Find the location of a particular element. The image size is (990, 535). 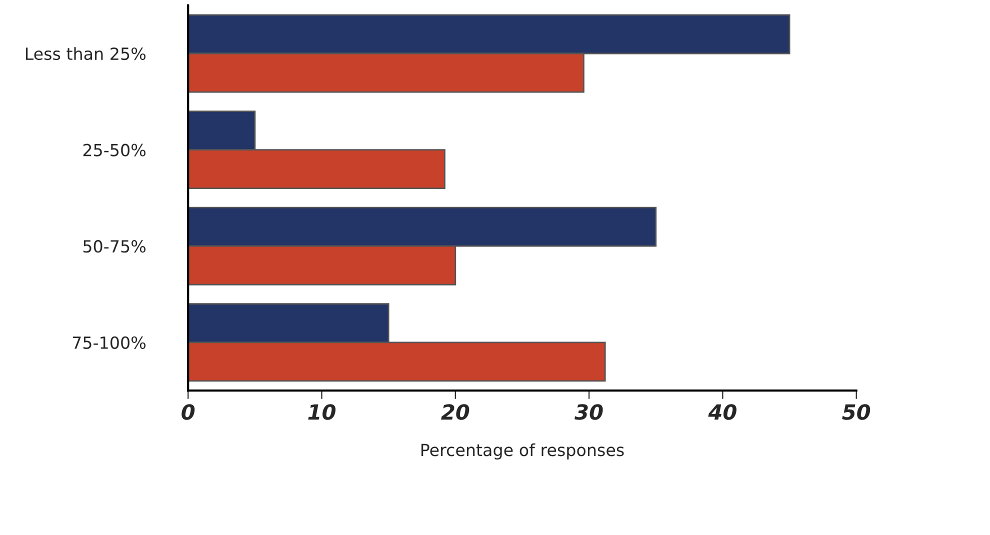

x-tick-label: 50 is located at coordinates (856, 412).